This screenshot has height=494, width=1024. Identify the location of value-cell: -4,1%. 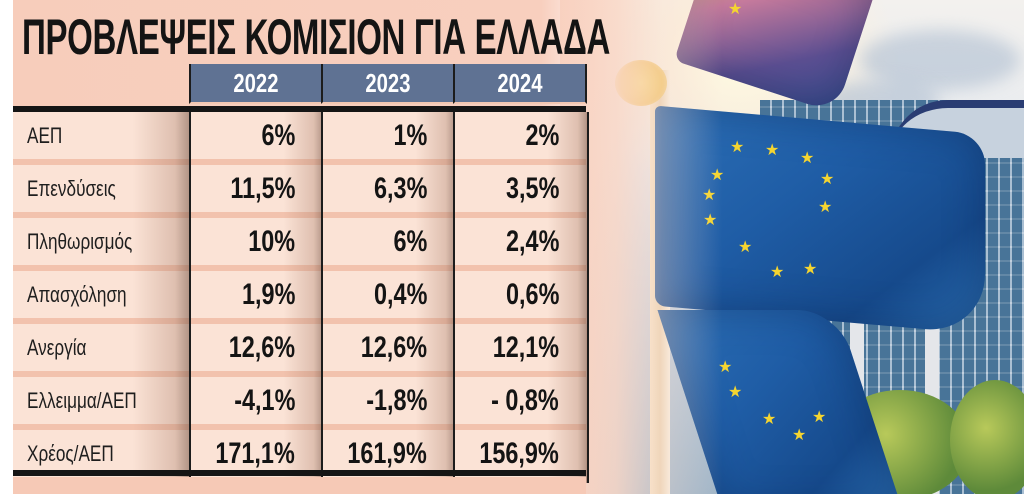
(256, 403).